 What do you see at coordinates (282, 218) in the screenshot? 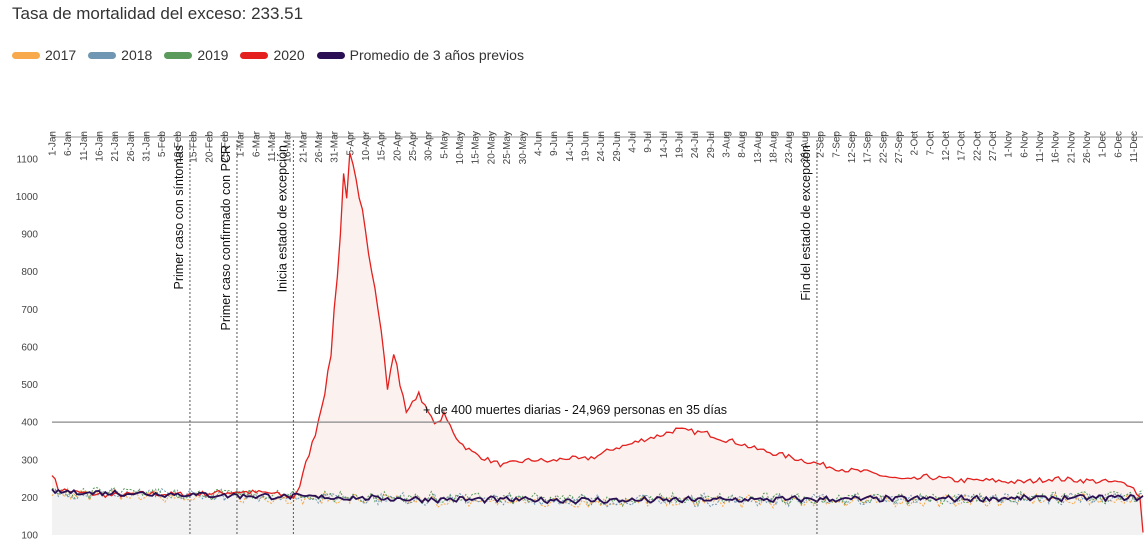
I see `annotation-label: Inicia estado de excepción` at bounding box center [282, 218].